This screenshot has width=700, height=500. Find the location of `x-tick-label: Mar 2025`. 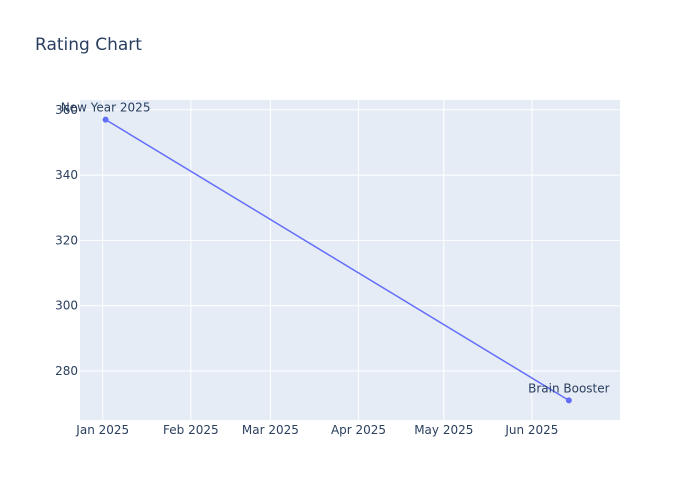

x-tick-label: Mar 2025 is located at coordinates (270, 430).